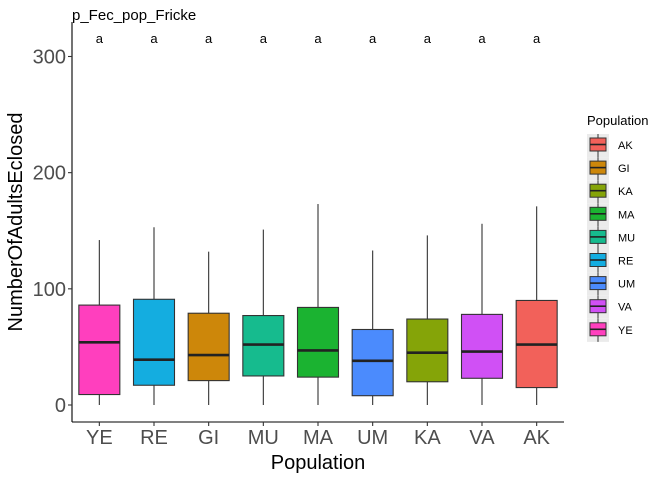 The height and width of the screenshot is (480, 672). What do you see at coordinates (49, 57) in the screenshot?
I see `y-tick-label: 300` at bounding box center [49, 57].